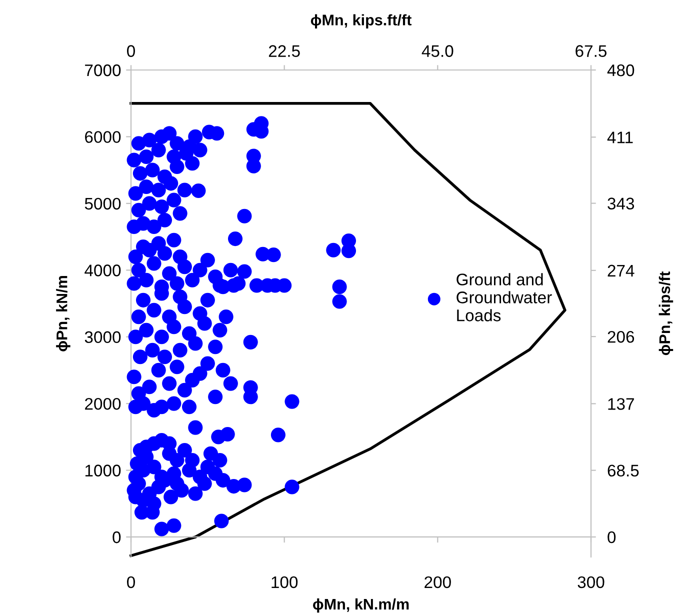 The height and width of the screenshot is (615, 677). I want to click on x-tick-label: 200, so click(437, 582).